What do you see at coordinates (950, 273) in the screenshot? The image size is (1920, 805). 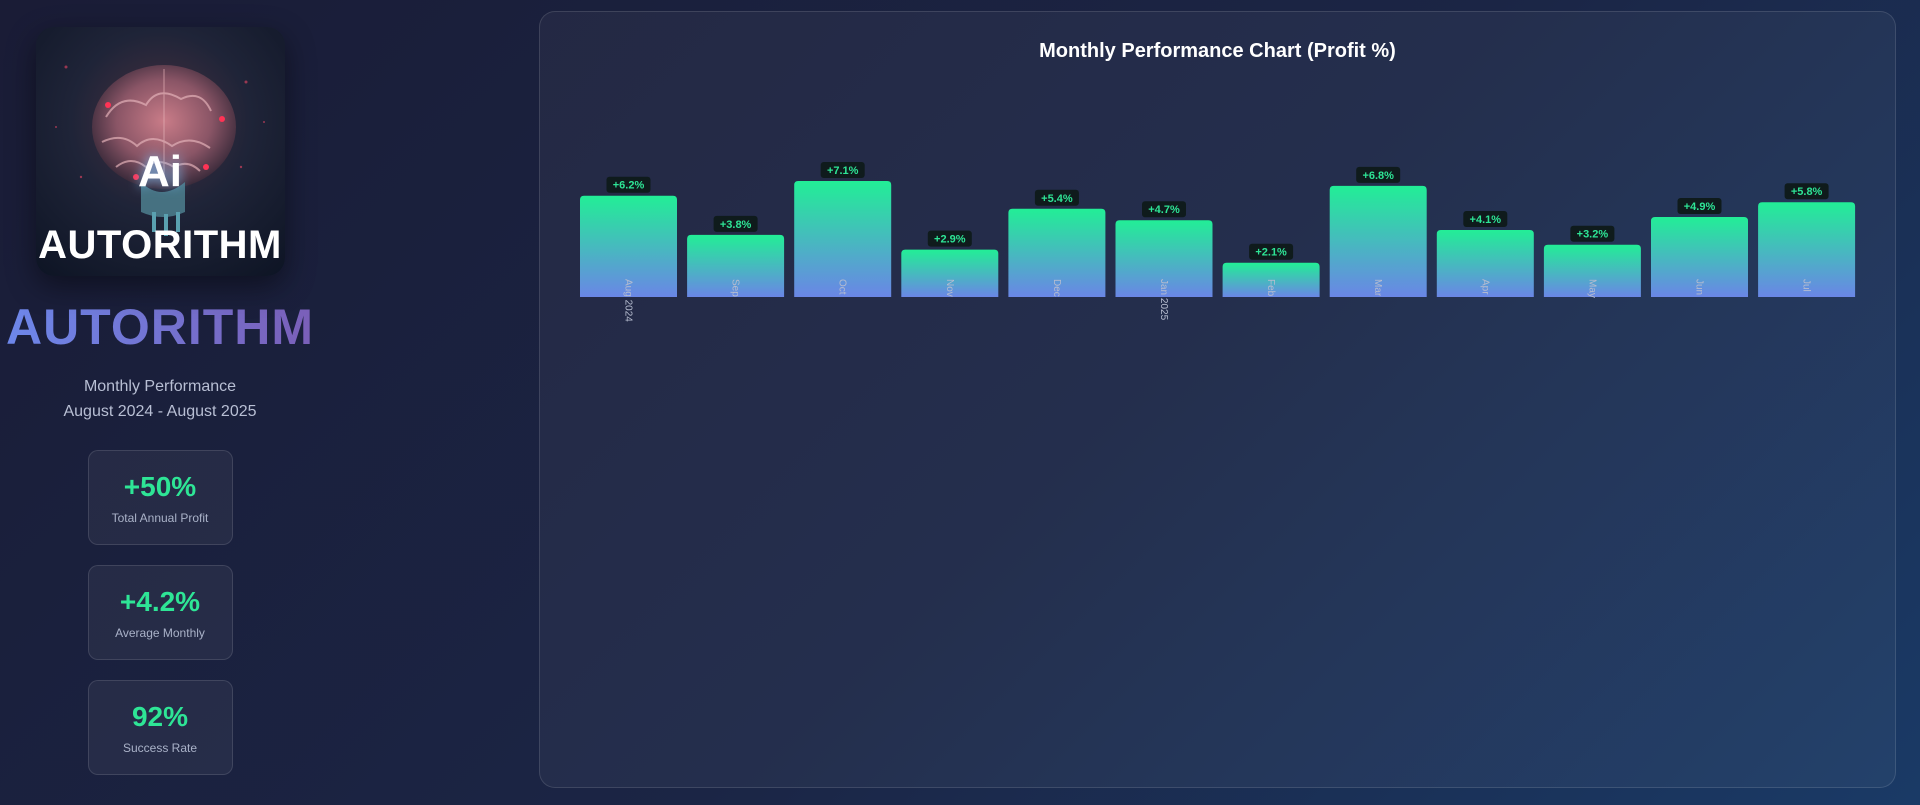 I see `bar-nov` at bounding box center [950, 273].